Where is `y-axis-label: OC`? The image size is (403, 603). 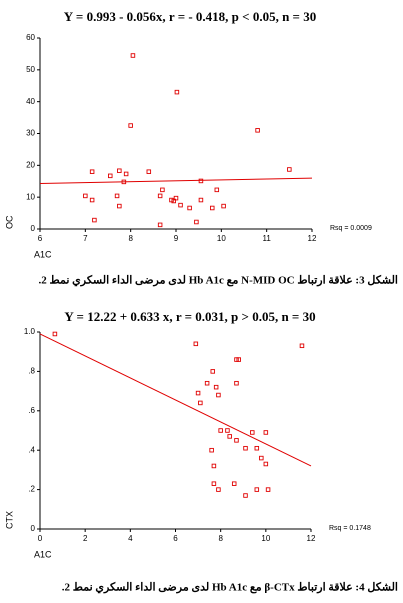 y-axis-label: OC is located at coordinates (9, 222).